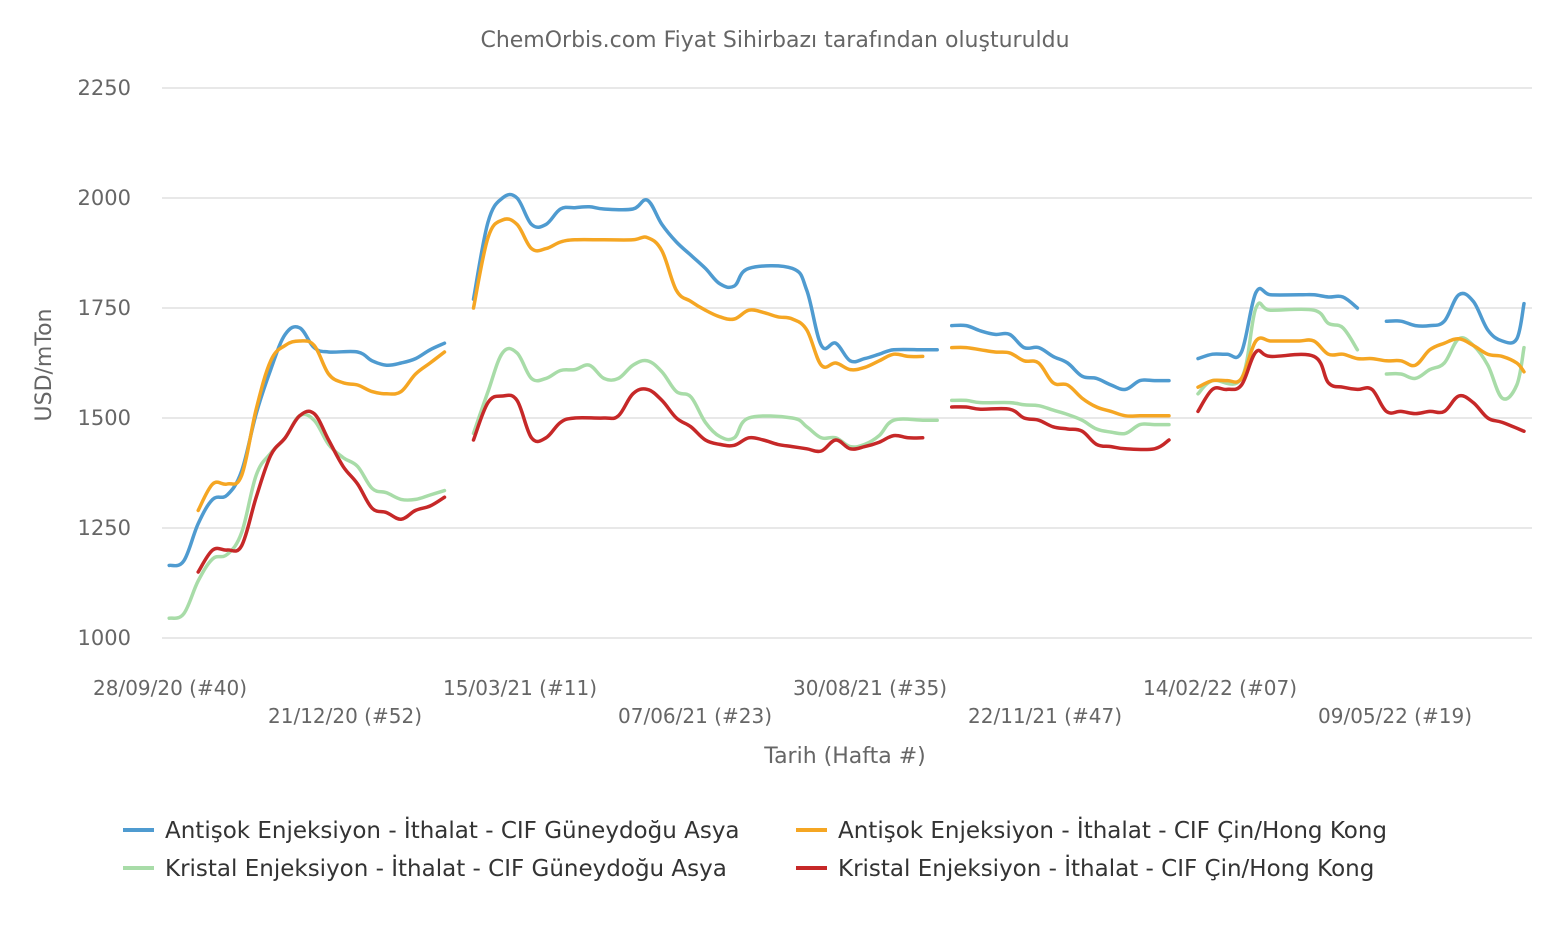  Describe the element at coordinates (695, 716) in the screenshot. I see `x-tick-label: 07/06/21 (#23)` at that location.